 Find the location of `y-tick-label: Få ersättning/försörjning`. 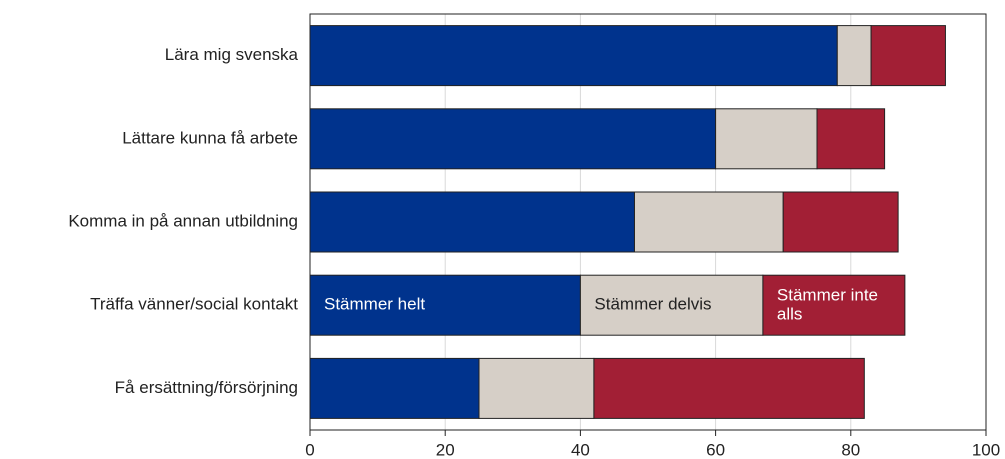

y-tick-label: Få ersättning/försörjning is located at coordinates (206, 387).